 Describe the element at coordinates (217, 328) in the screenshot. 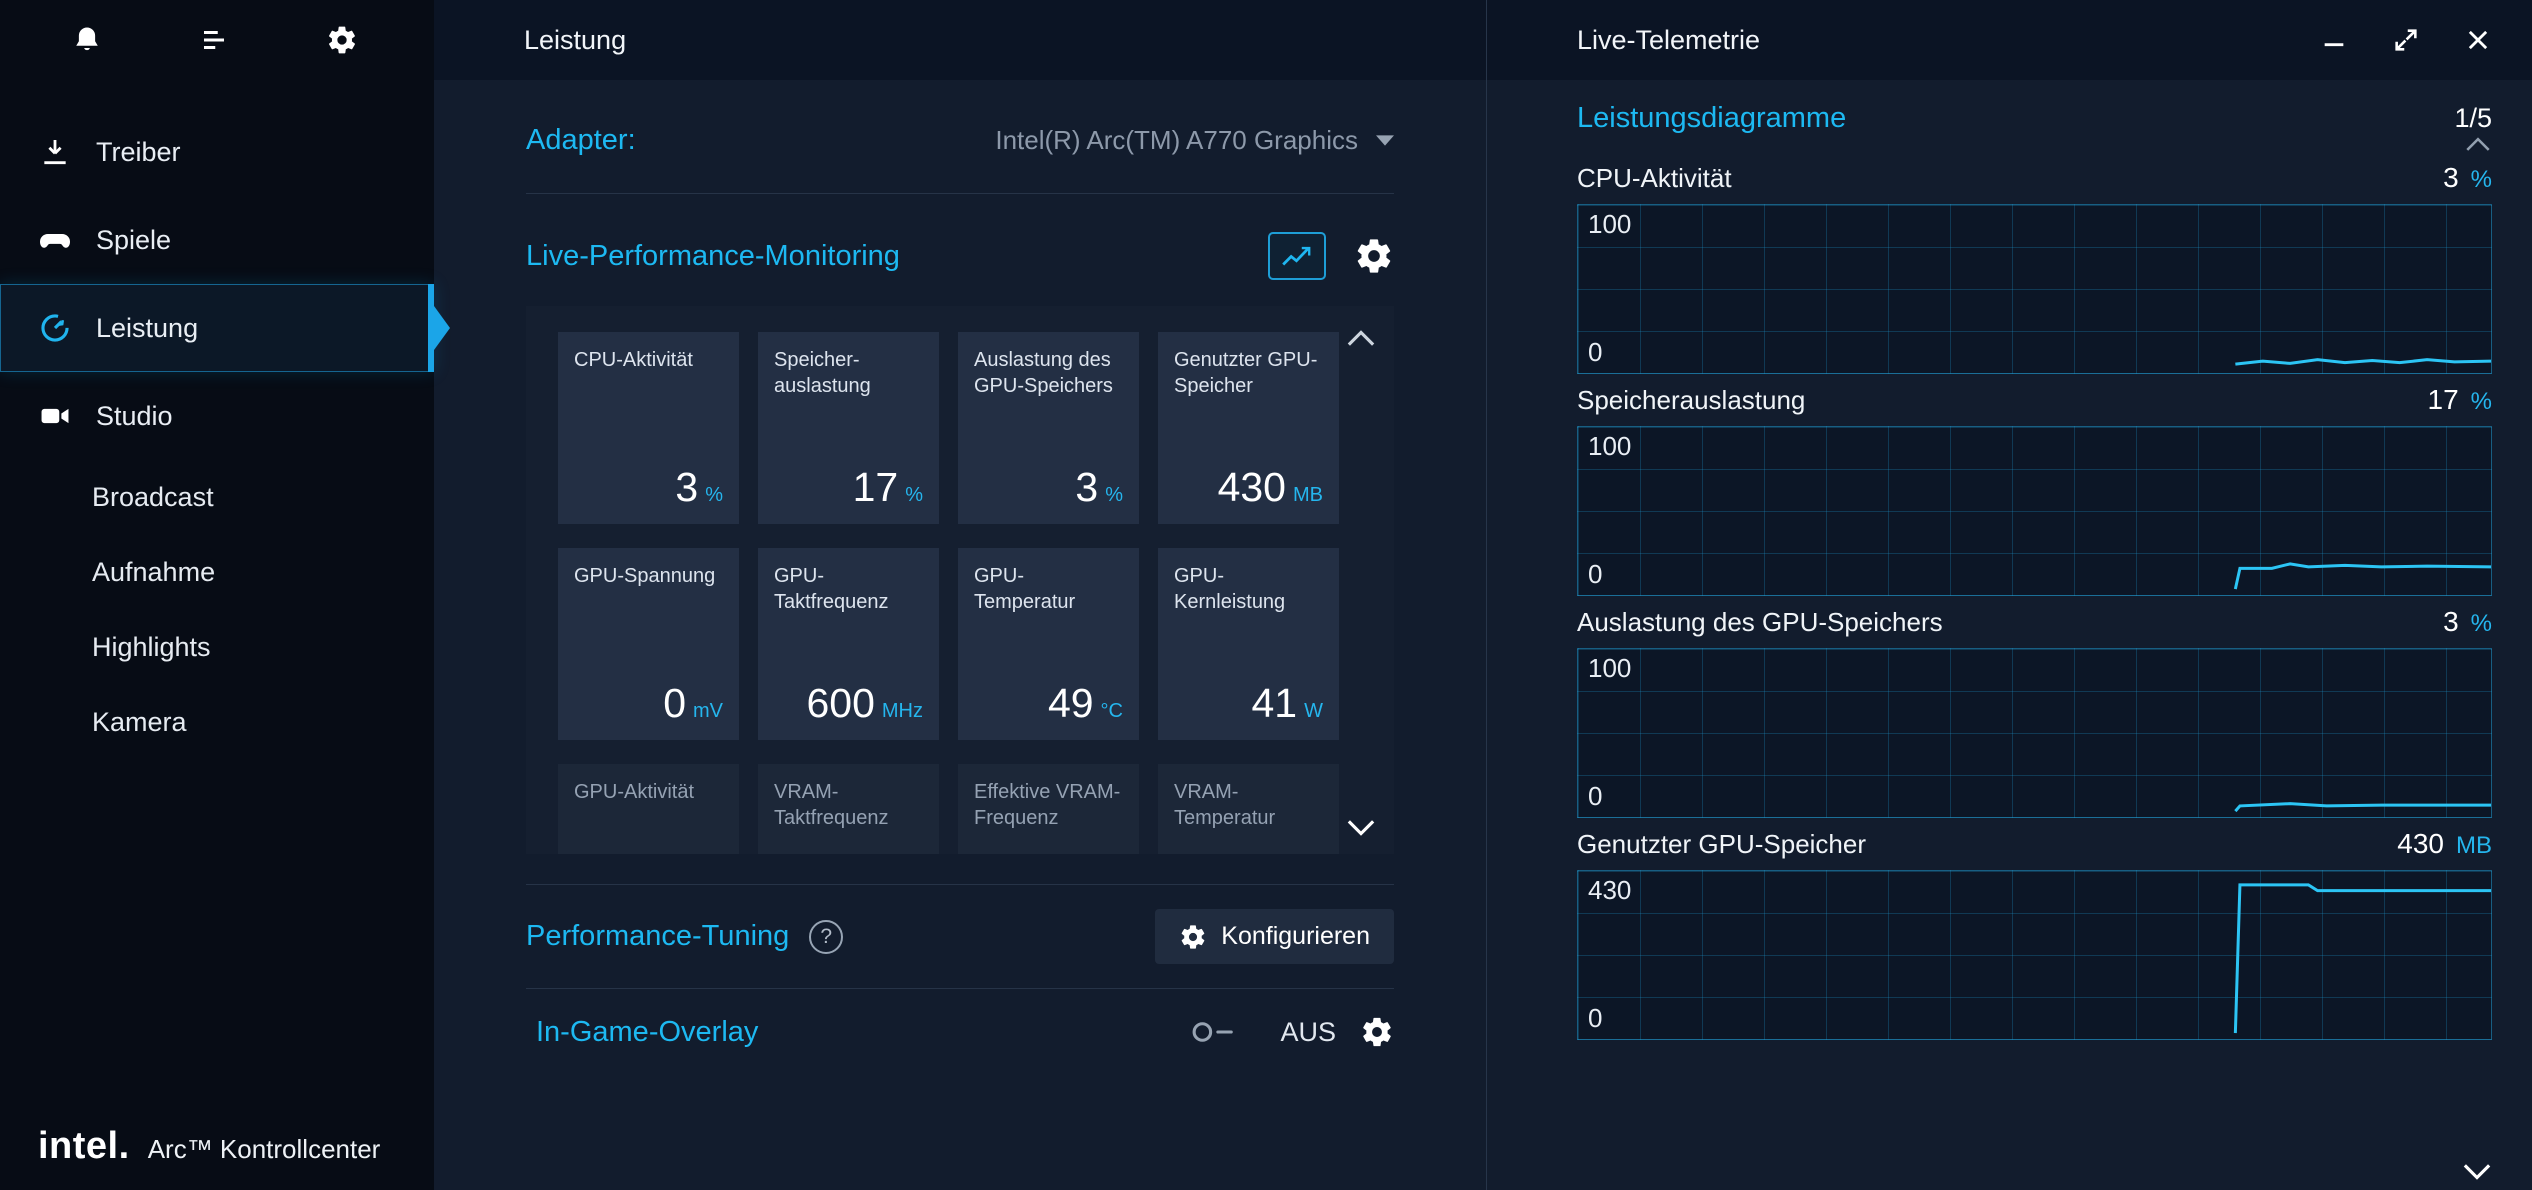

I see `sidebar-item-leistung: Leistung` at that location.